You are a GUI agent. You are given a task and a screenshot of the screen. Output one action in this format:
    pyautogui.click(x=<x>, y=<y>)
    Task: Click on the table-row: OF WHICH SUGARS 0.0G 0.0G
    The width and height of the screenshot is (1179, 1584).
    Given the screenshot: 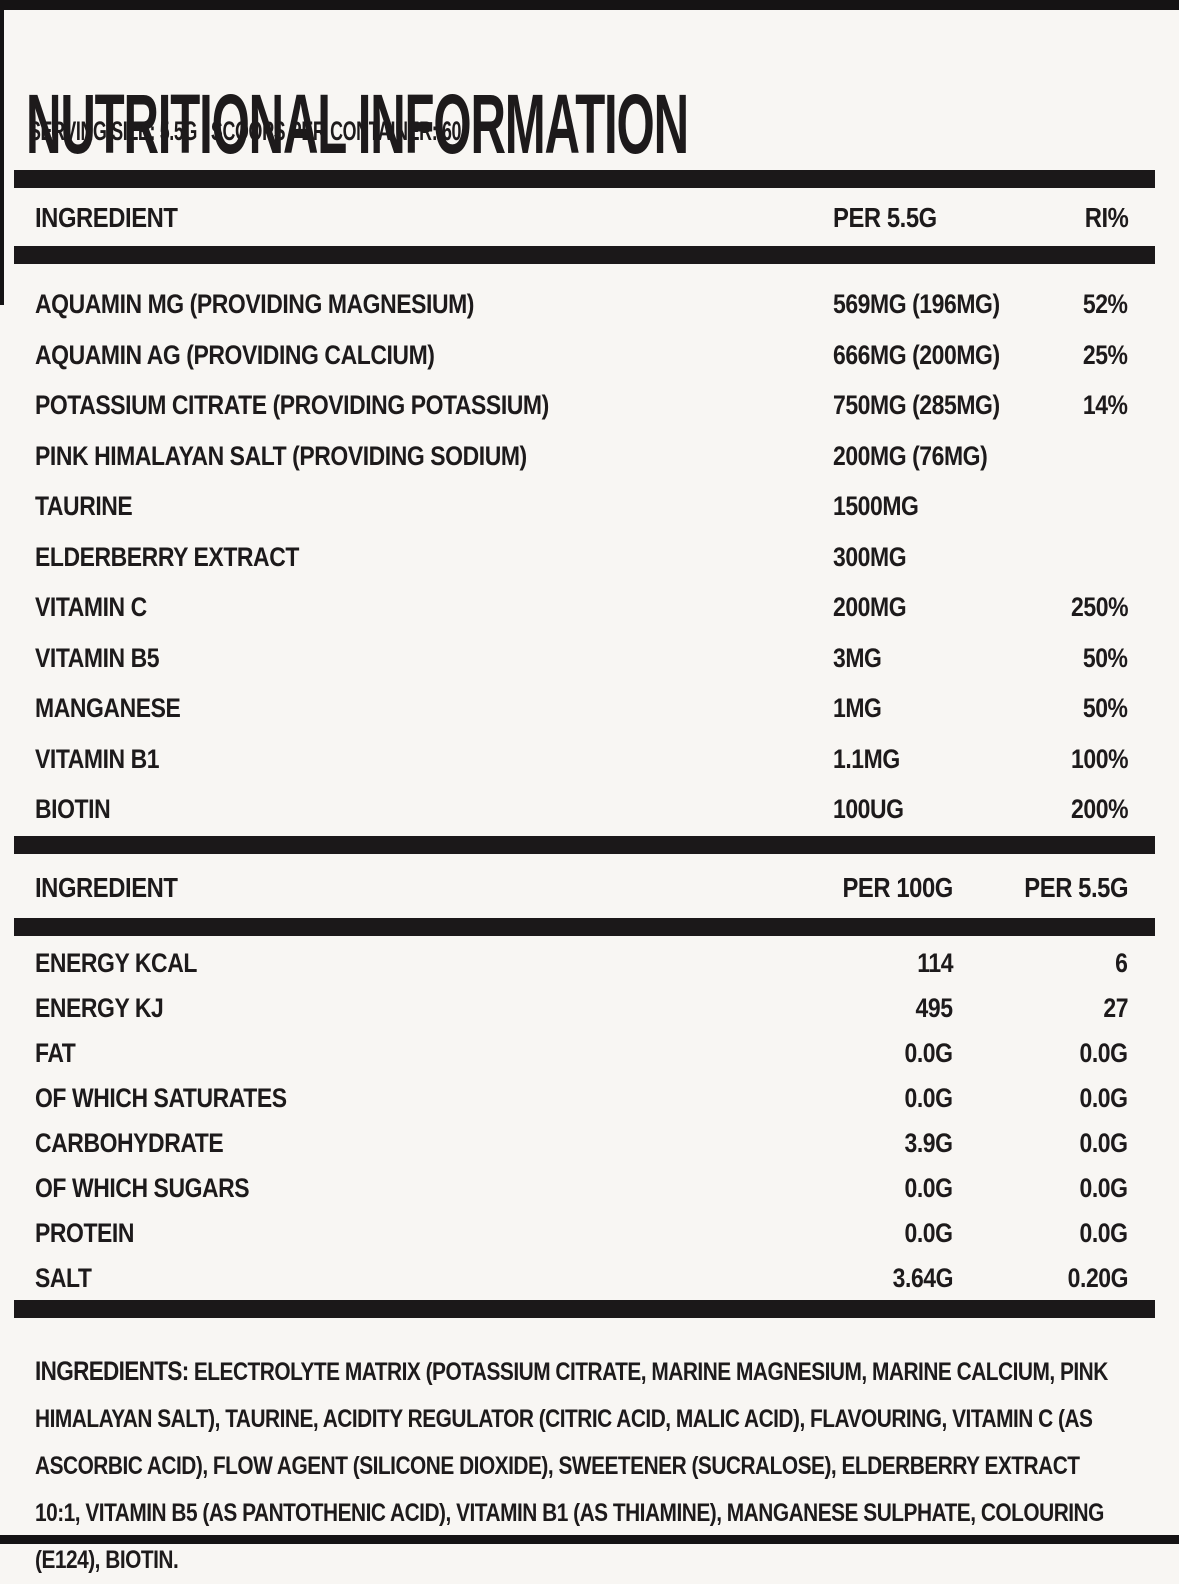 What is the action you would take?
    pyautogui.click(x=581, y=1188)
    